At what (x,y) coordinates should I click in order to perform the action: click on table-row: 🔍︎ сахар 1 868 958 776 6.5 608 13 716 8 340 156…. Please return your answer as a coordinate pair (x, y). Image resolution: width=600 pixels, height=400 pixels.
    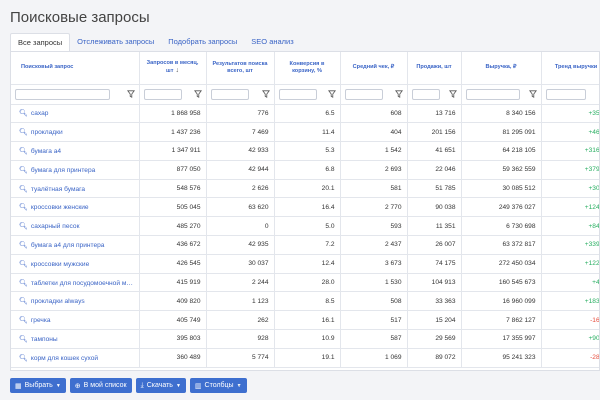
    Looking at the image, I should click on (305, 114).